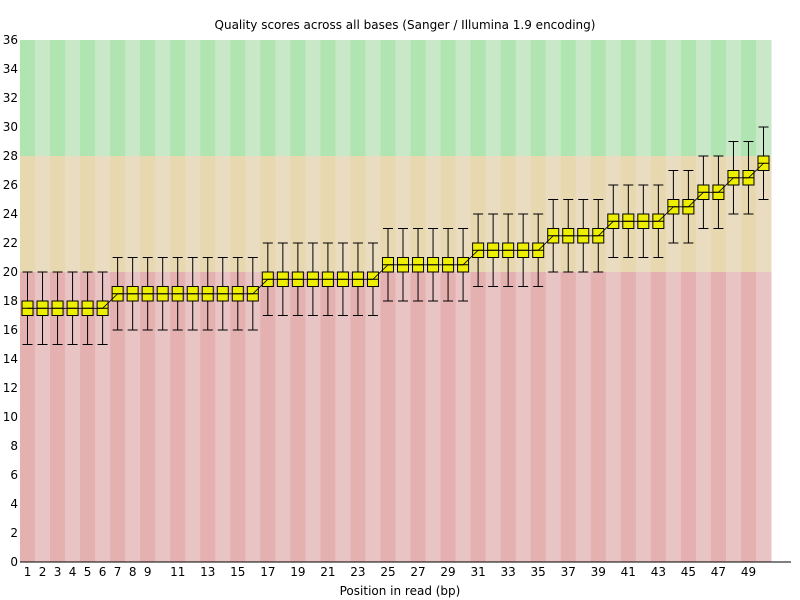 This screenshot has width=800, height=600. What do you see at coordinates (10, 98) in the screenshot?
I see `y-tick-label: 32` at bounding box center [10, 98].